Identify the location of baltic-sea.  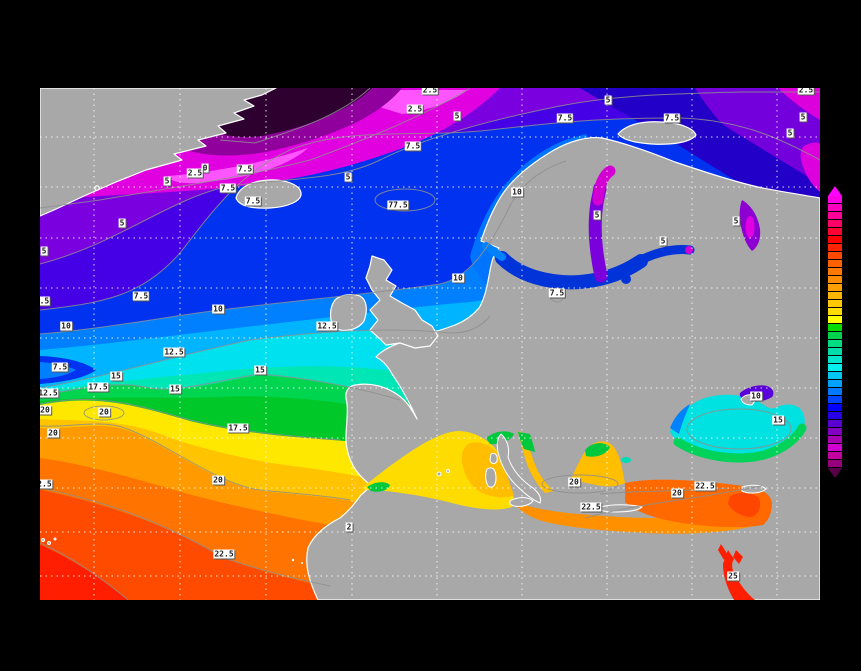
(571, 270).